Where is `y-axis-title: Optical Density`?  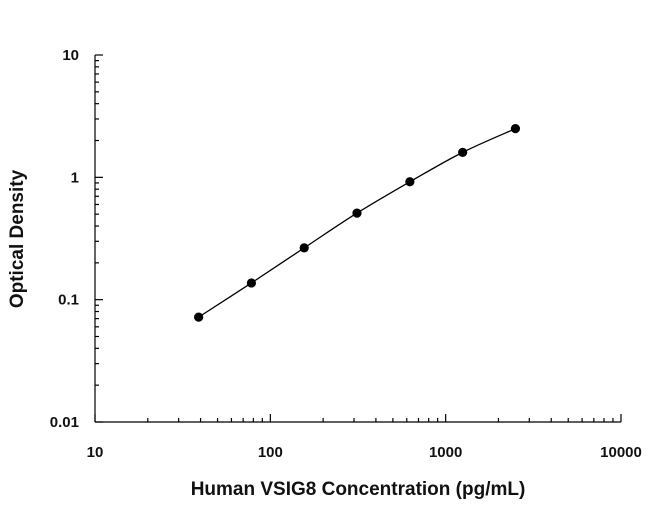
y-axis-title: Optical Density is located at coordinates (17, 238).